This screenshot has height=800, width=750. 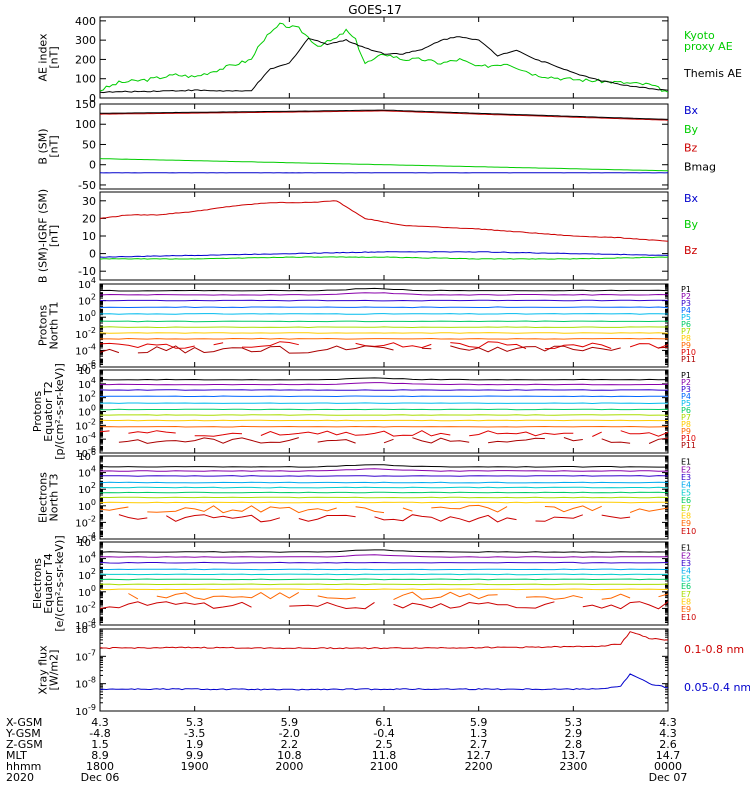 I want to click on channel-label: P6, so click(x=686, y=410).